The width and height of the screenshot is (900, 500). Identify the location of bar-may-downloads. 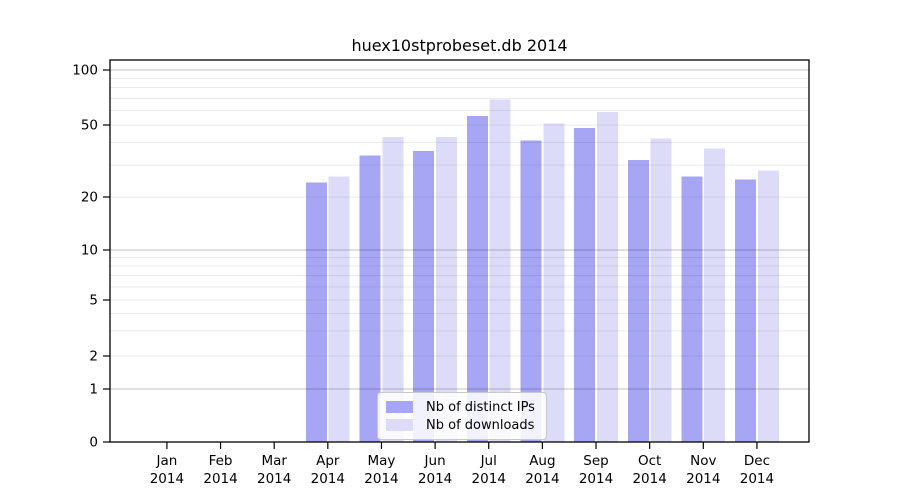
(393, 289).